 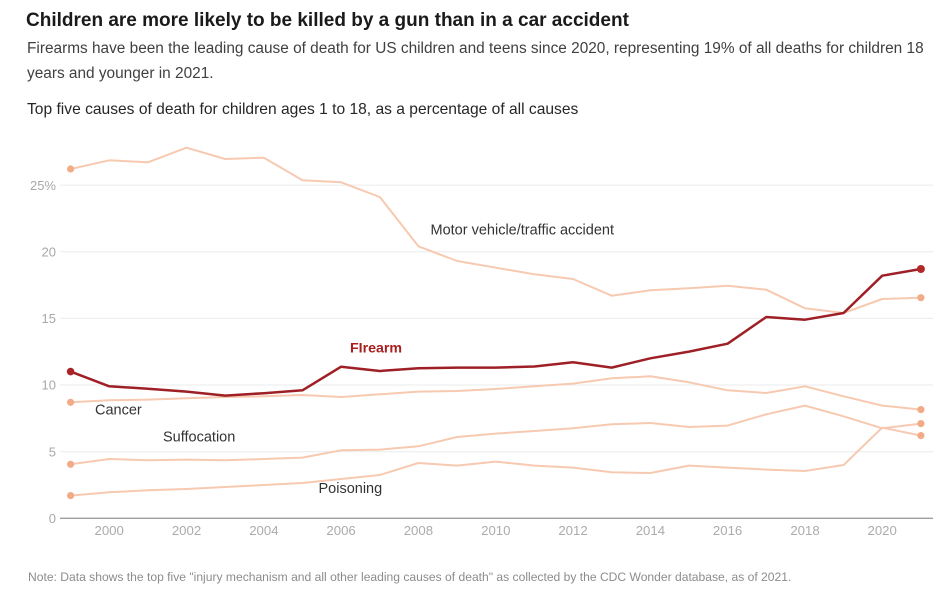 What do you see at coordinates (52, 451) in the screenshot?
I see `svg-text: 5` at bounding box center [52, 451].